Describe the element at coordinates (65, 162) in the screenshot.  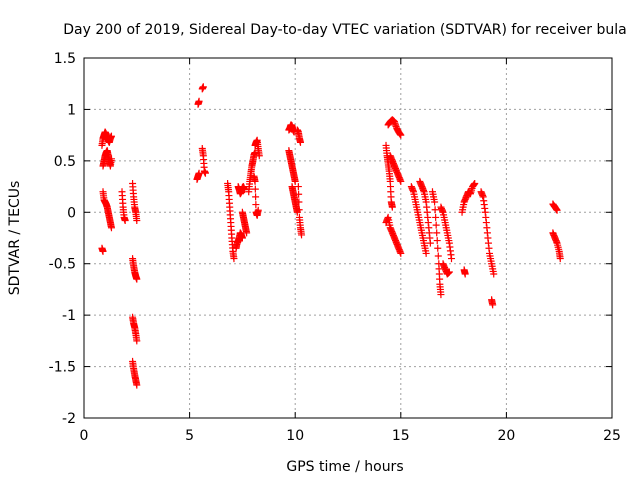
I see `y-tick-label: 0.5` at that location.